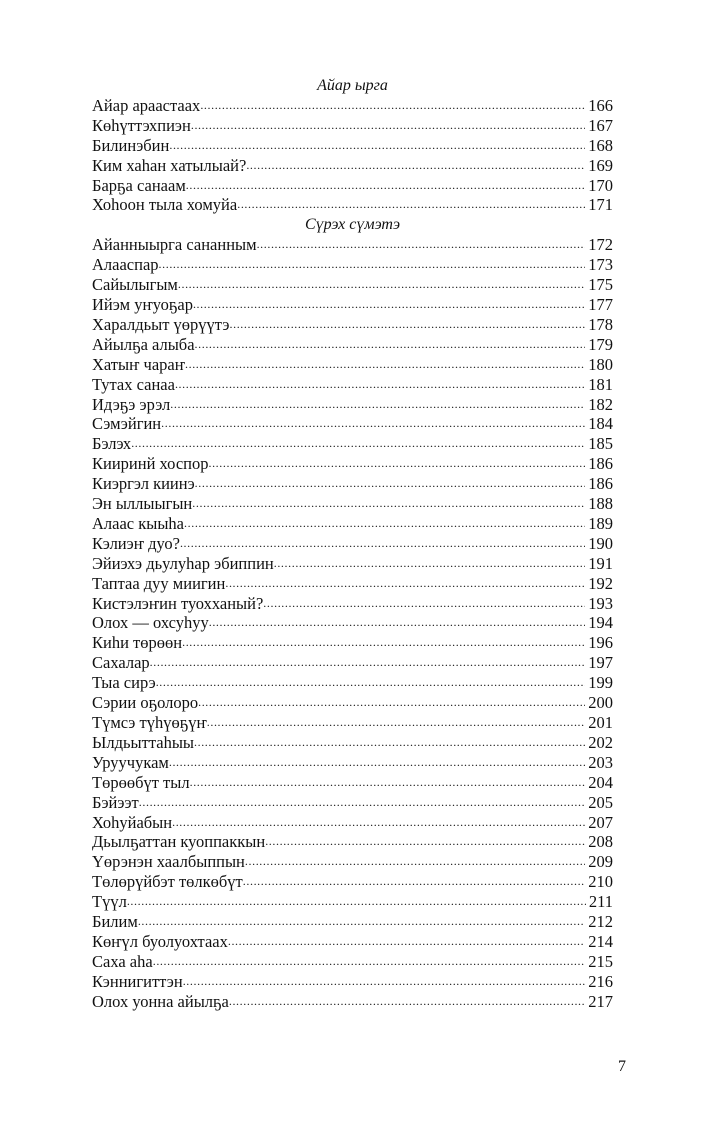  Describe the element at coordinates (179, 842) in the screenshot. I see `entry-title: Дьылҕаттан куоппаккын` at that location.